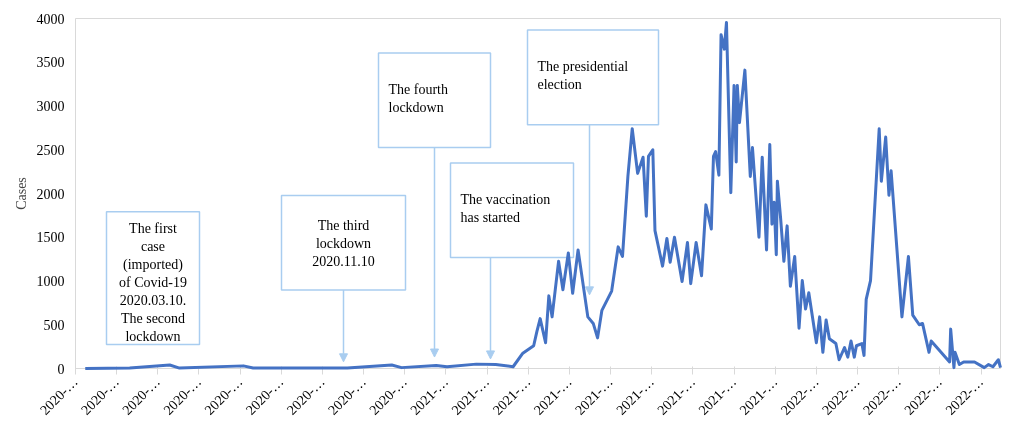 The image size is (1011, 426). Describe the element at coordinates (50, 194) in the screenshot. I see `y-tick-label: 2000` at that location.